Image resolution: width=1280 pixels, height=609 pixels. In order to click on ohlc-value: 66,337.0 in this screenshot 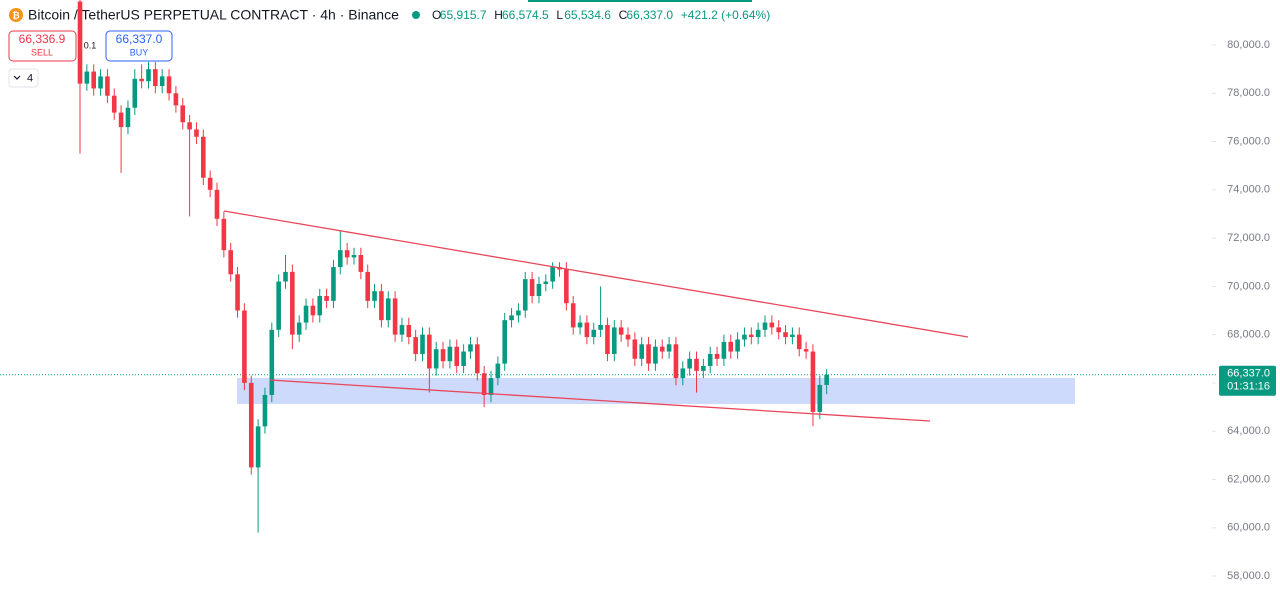, I will do `click(649, 15)`.